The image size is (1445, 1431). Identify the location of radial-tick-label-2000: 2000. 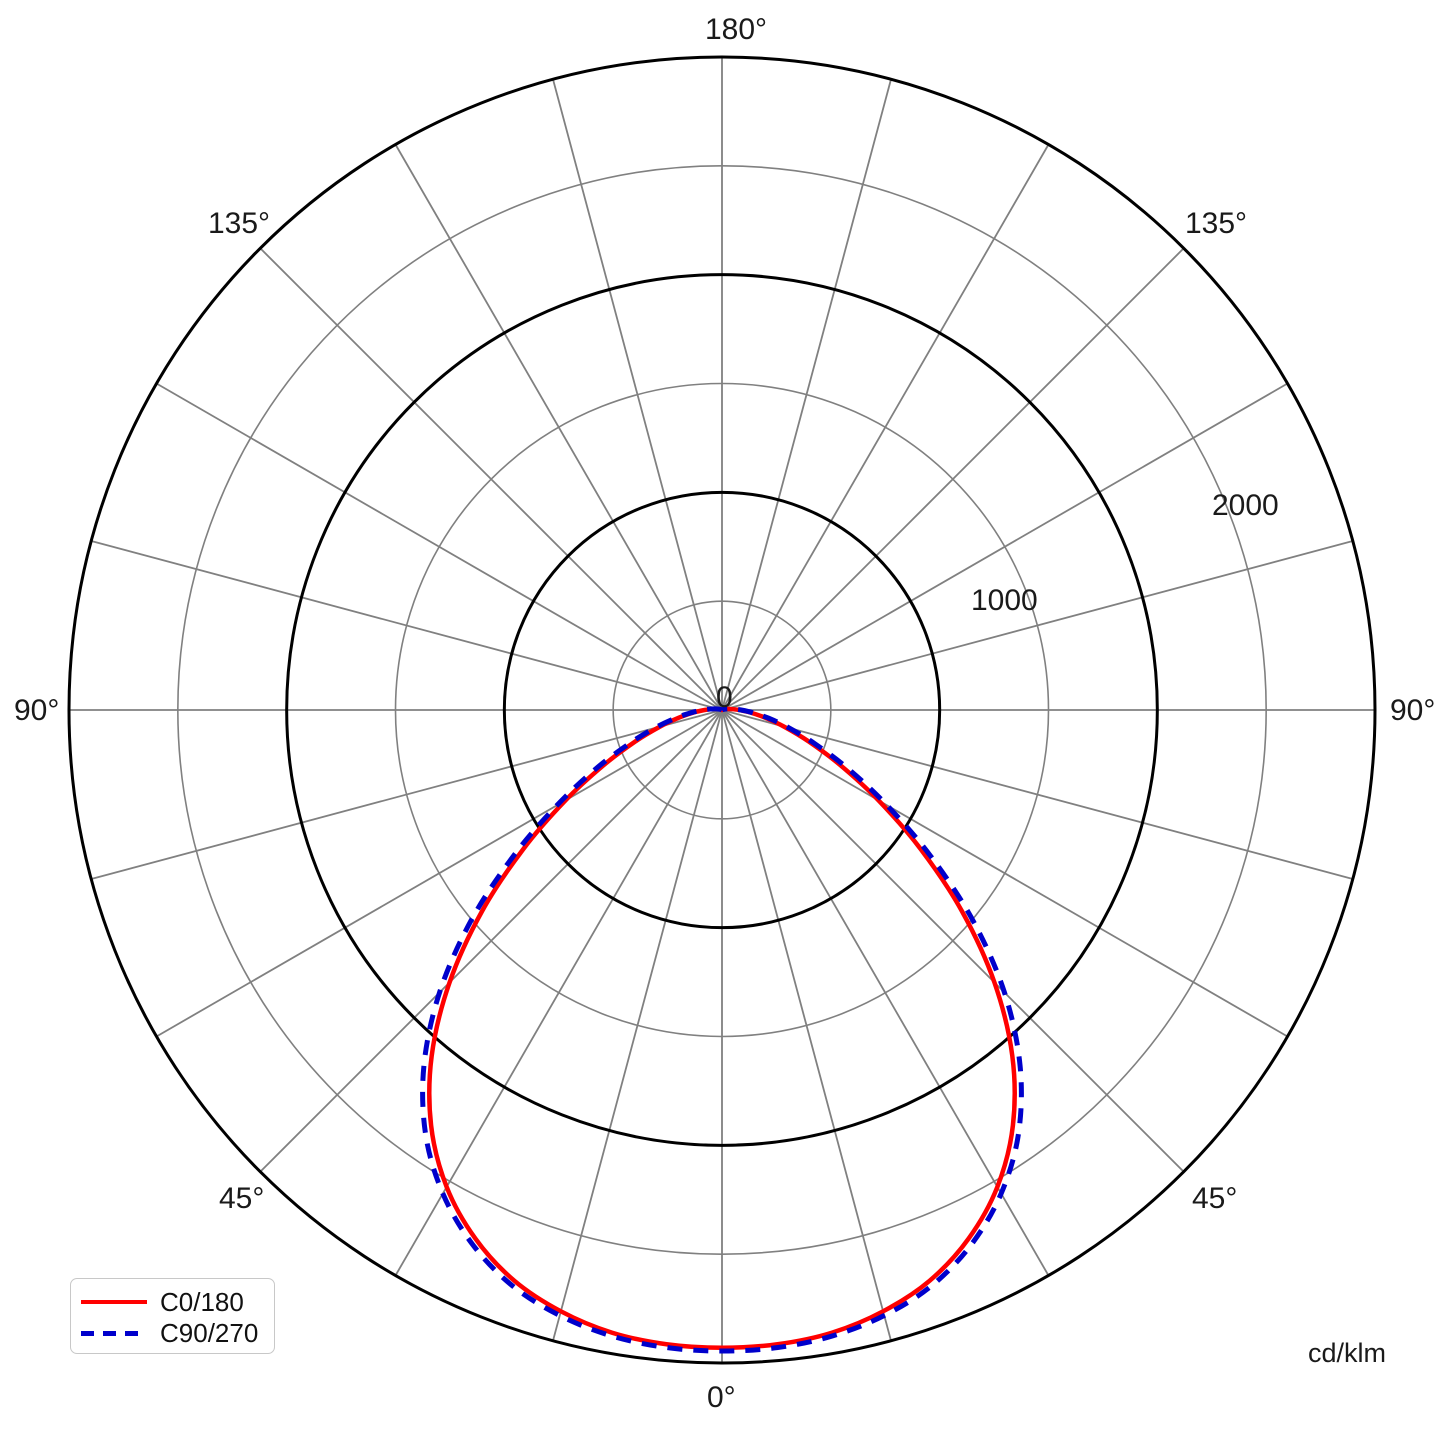
(1245, 505).